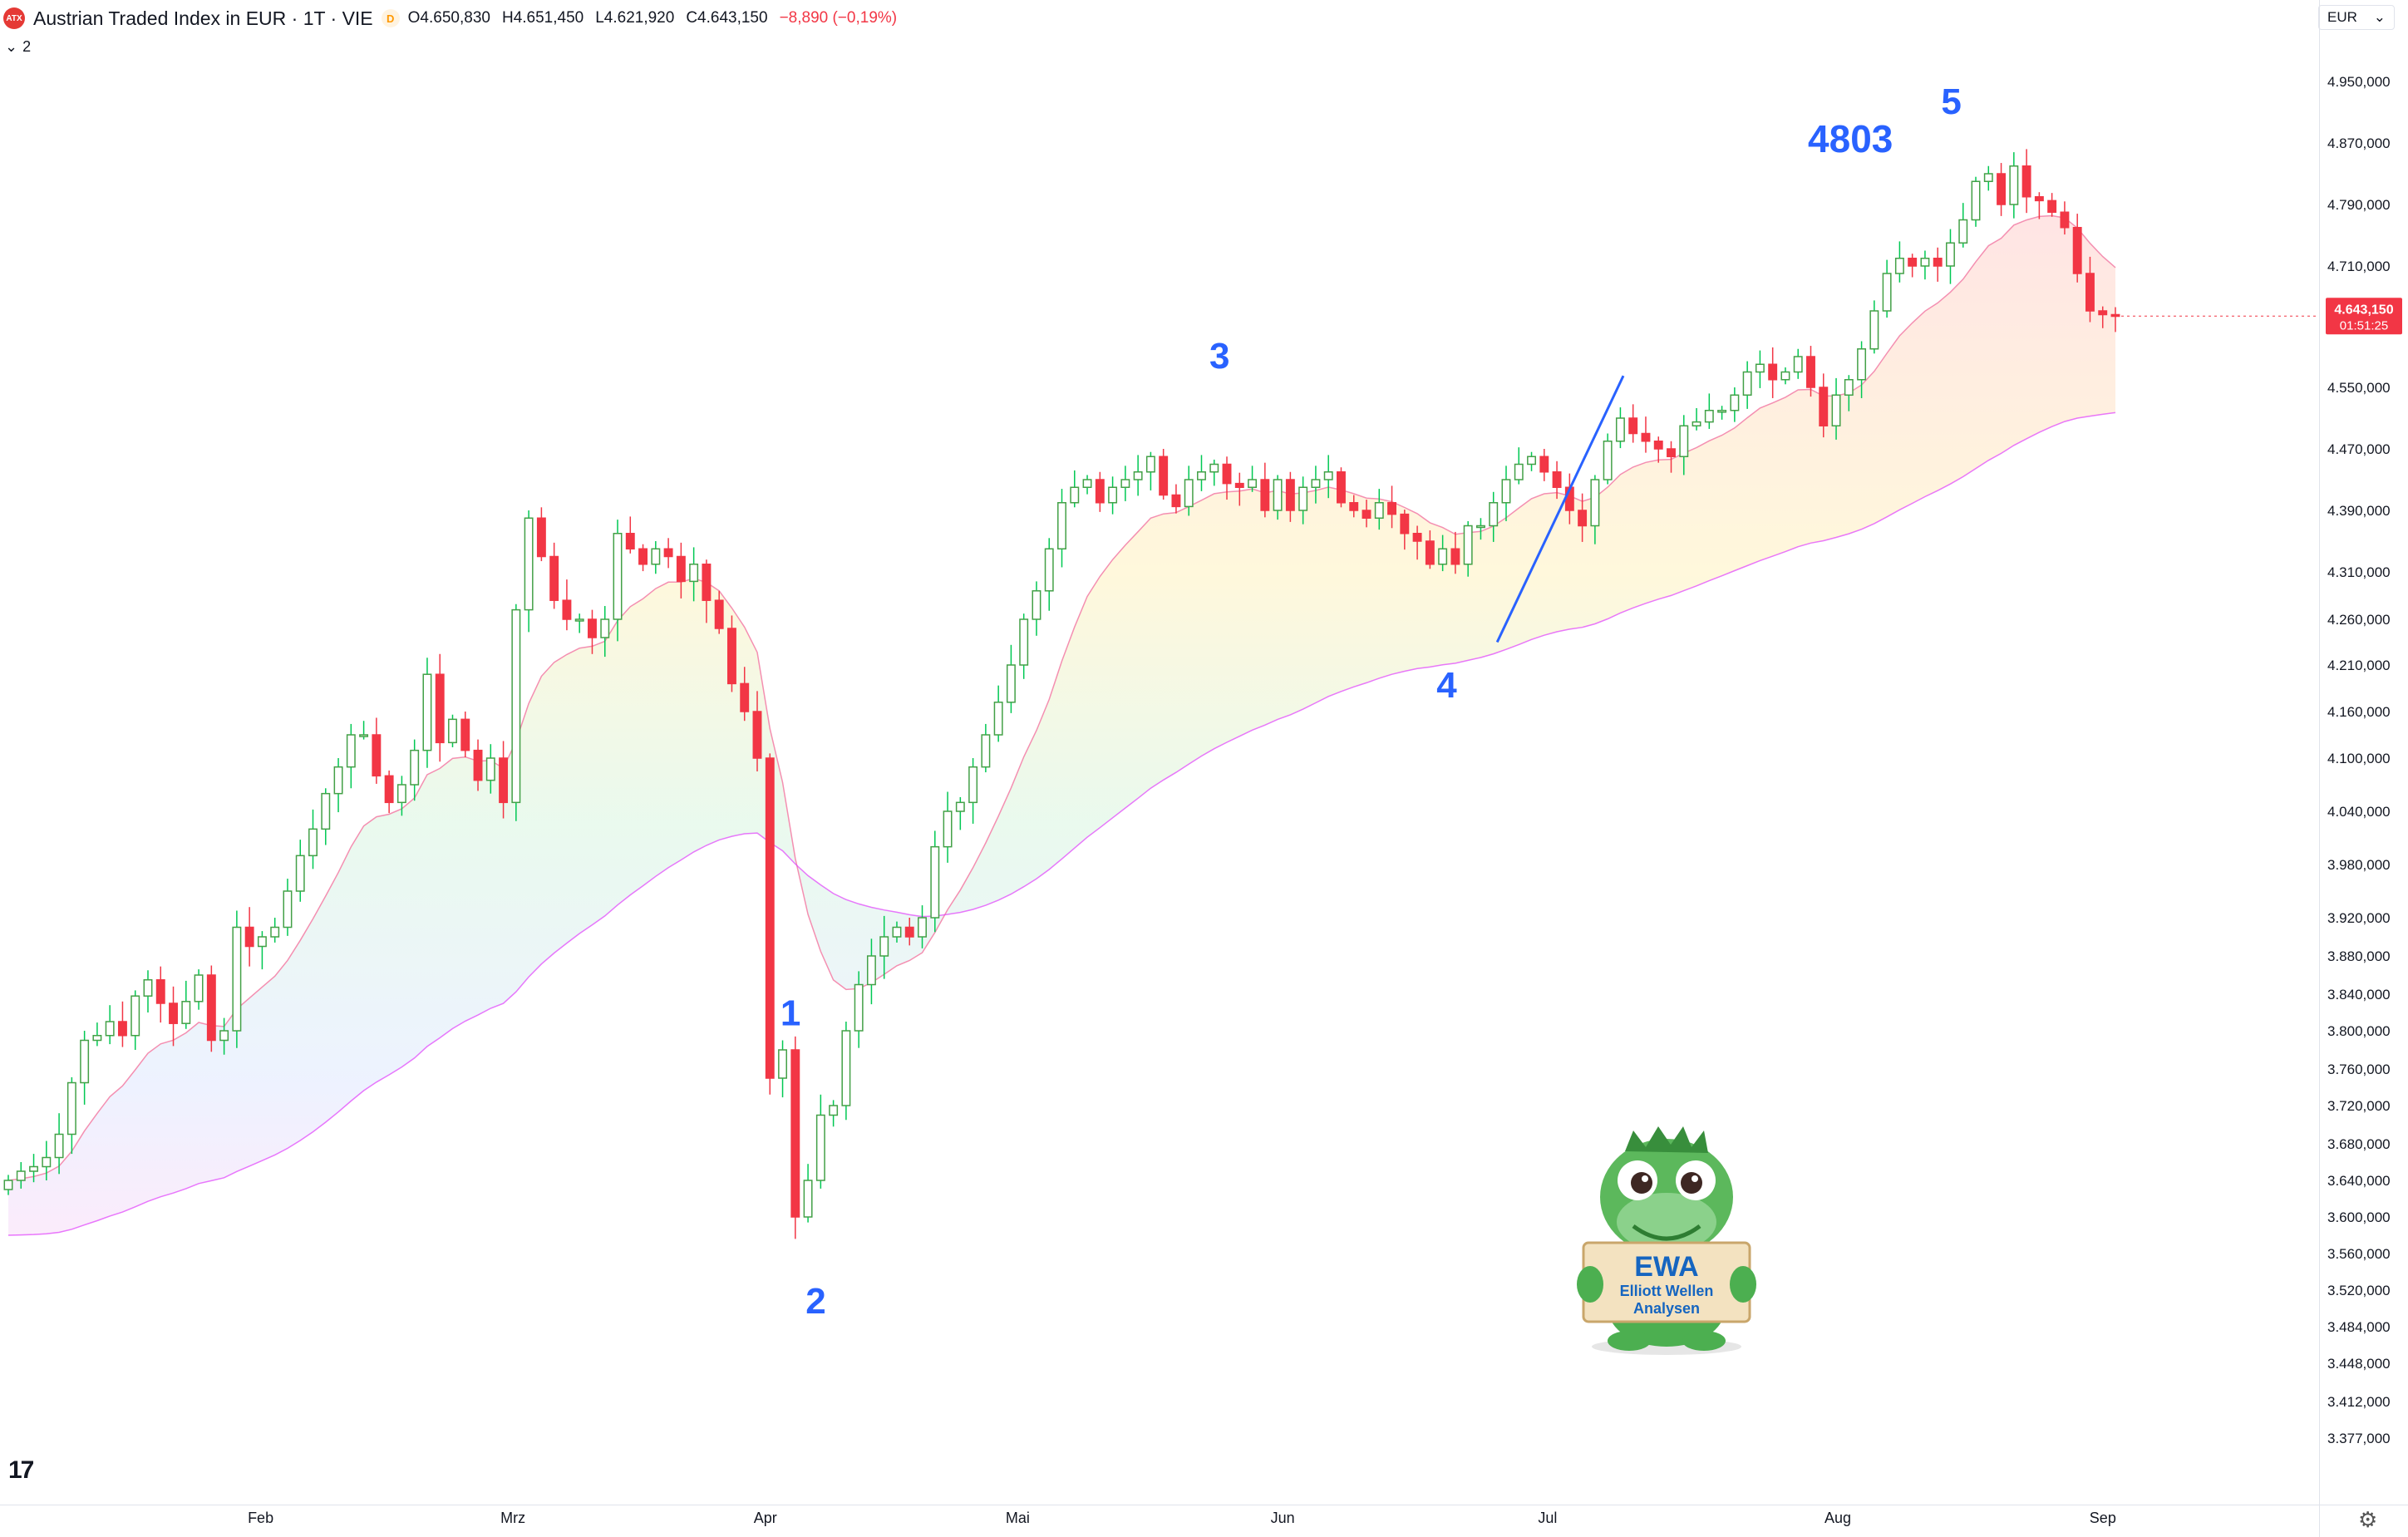  What do you see at coordinates (14, 18) in the screenshot?
I see `symbol-logo: ATX` at bounding box center [14, 18].